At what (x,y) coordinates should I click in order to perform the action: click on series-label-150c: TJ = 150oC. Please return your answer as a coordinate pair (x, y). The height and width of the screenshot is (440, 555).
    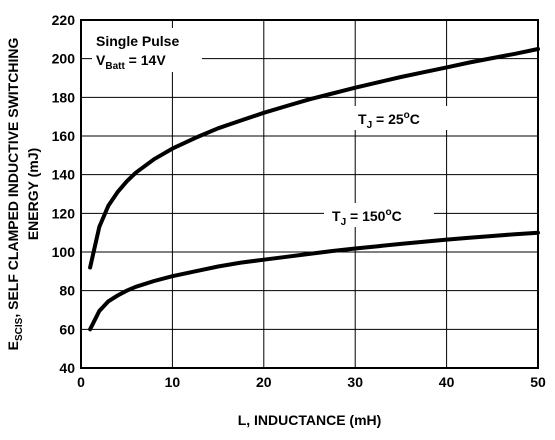
    Looking at the image, I should click on (367, 217).